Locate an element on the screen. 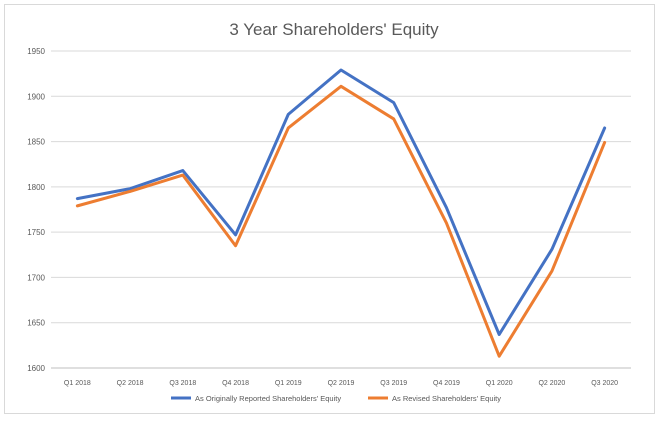  x-tick-label: Q1 2018 is located at coordinates (77, 383).